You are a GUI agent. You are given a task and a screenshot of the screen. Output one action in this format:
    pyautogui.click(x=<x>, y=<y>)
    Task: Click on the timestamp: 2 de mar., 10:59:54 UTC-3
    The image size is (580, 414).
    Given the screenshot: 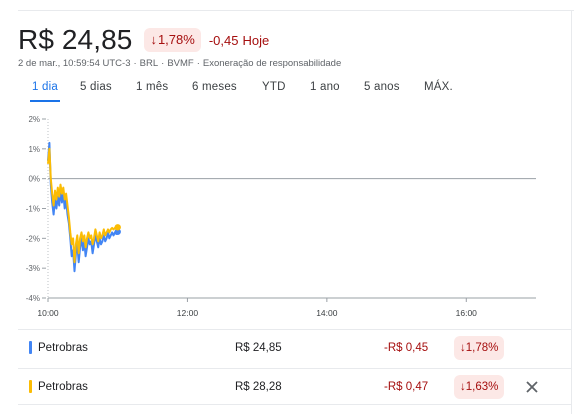 What is the action you would take?
    pyautogui.click(x=74, y=63)
    